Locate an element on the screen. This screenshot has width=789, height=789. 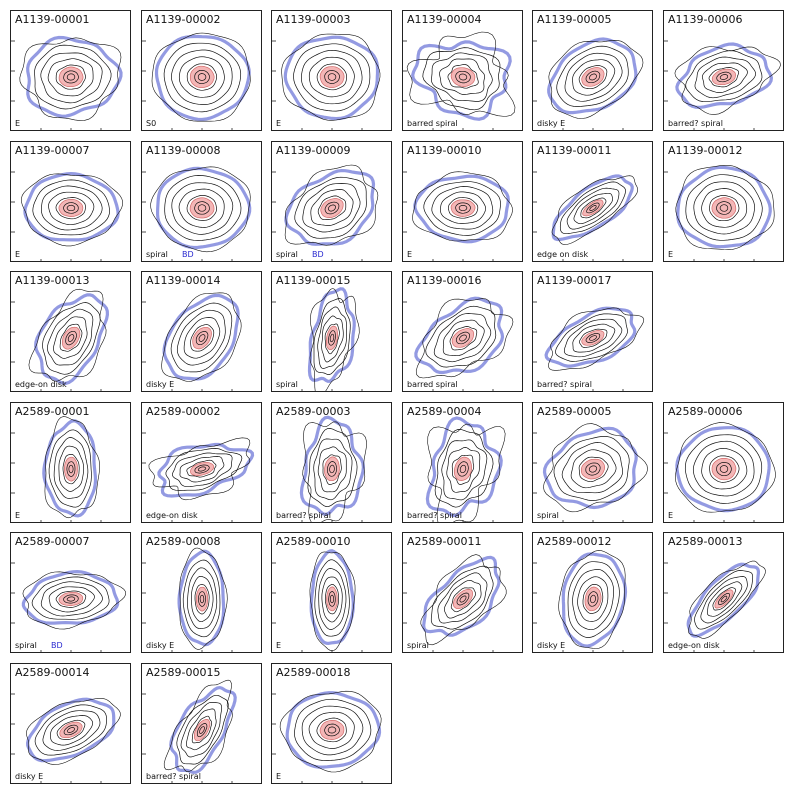
galaxy-id-label: A2589-00015 is located at coordinates (183, 672).